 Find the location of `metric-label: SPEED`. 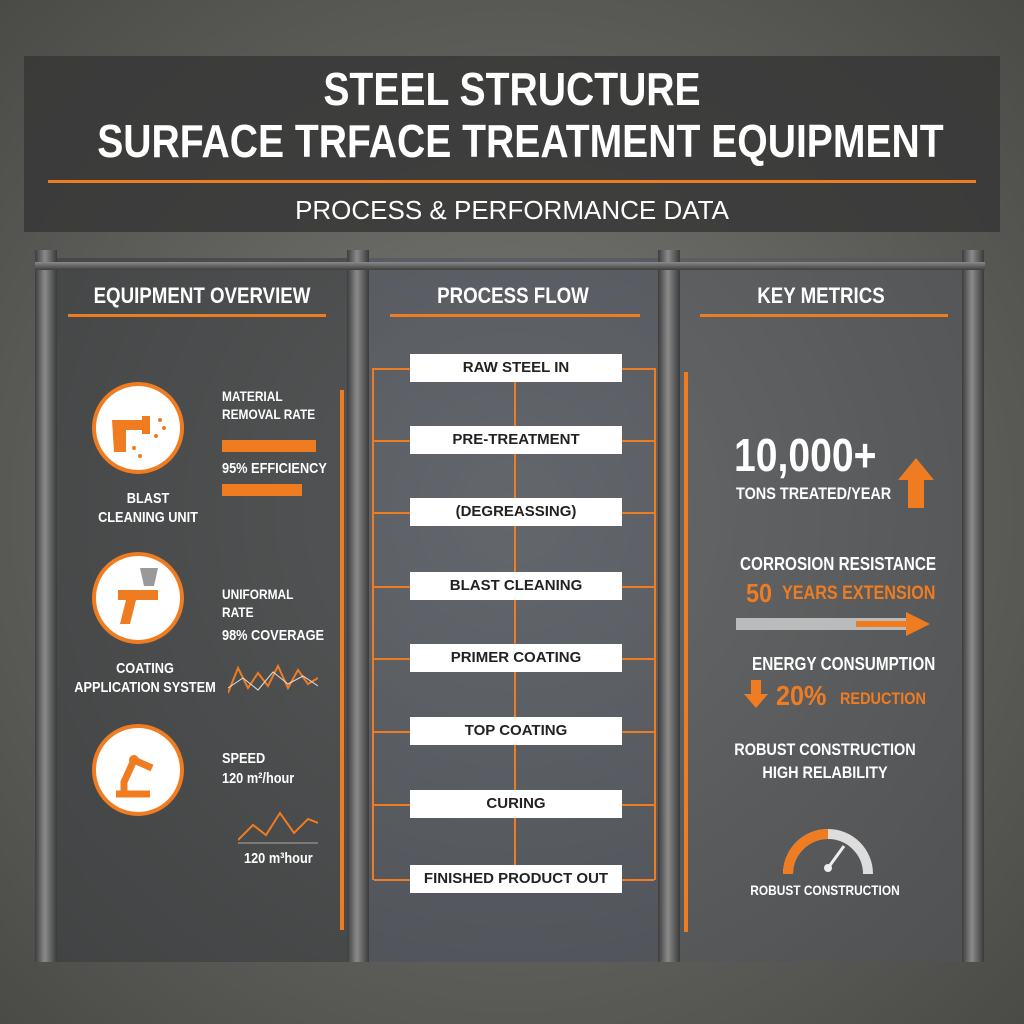

metric-label: SPEED is located at coordinates (244, 758).